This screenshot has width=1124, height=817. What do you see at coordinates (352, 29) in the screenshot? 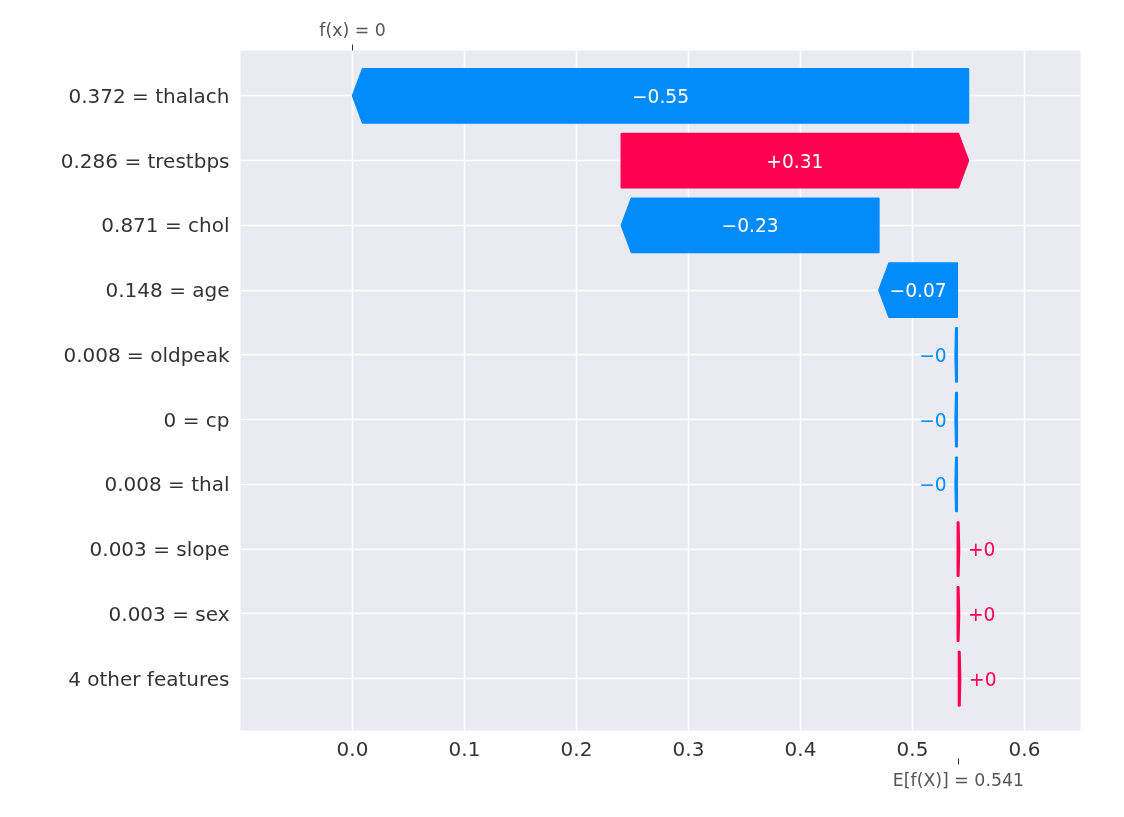
I see `annotation: f(x) = 0` at bounding box center [352, 29].